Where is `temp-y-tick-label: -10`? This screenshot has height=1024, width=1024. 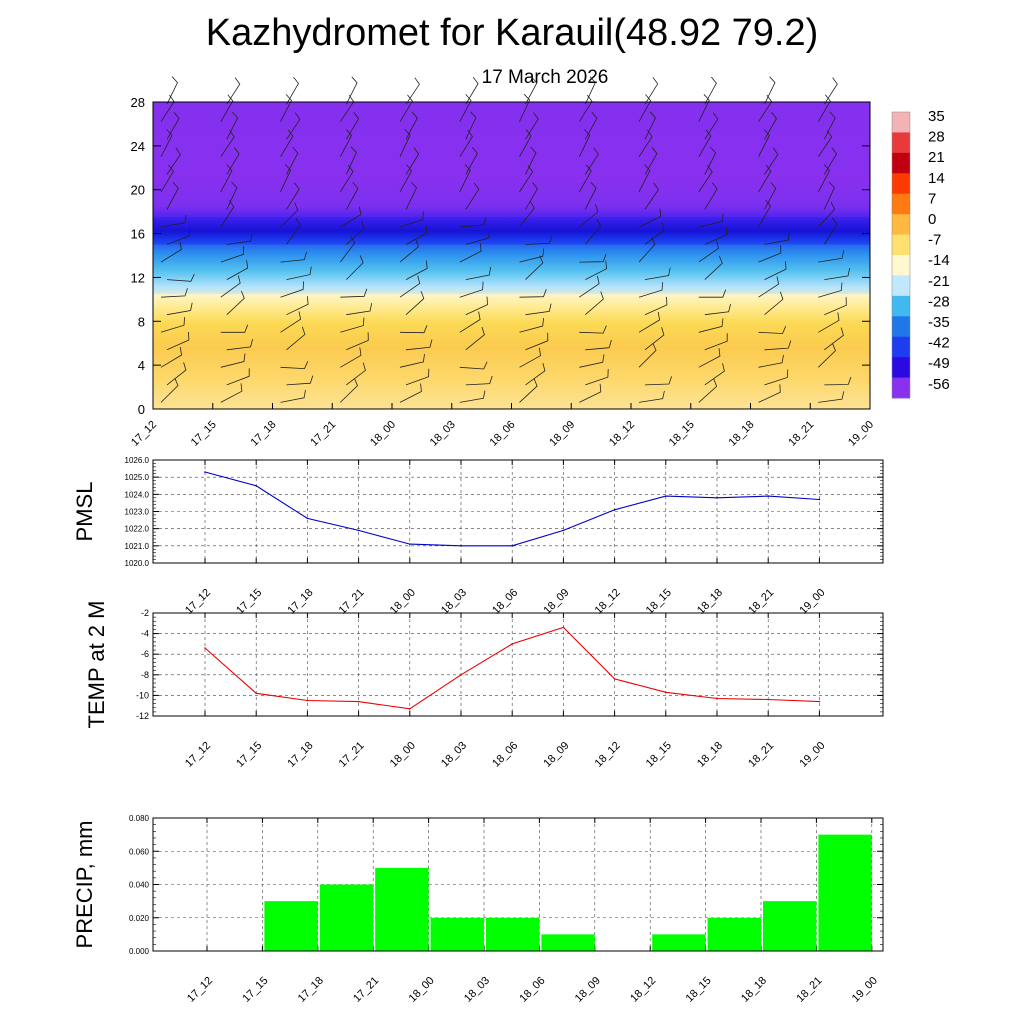
temp-y-tick-label: -10 is located at coordinates (142, 695).